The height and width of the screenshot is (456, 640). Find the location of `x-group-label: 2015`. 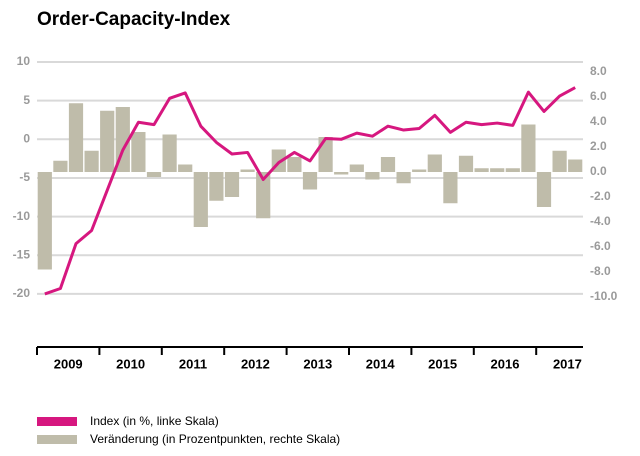

x-group-label: 2015 is located at coordinates (442, 363).